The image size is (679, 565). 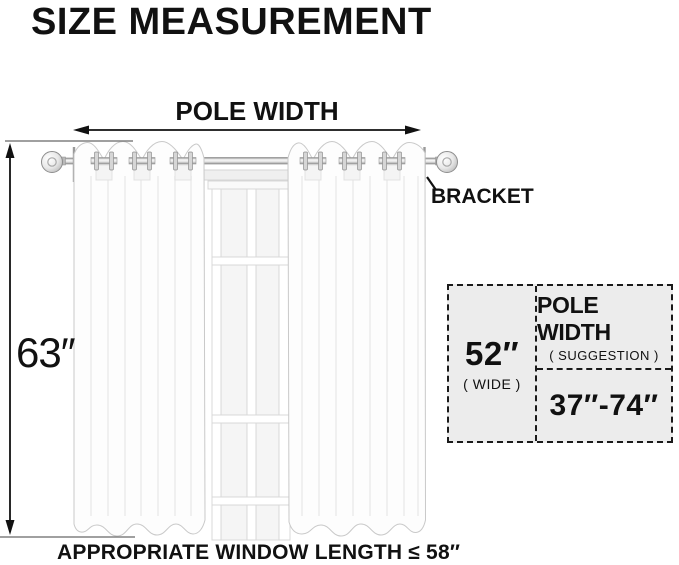 I want to click on pole-width-header-cell: POLE WIDTH ( SUGGESTION ), so click(x=604, y=328).